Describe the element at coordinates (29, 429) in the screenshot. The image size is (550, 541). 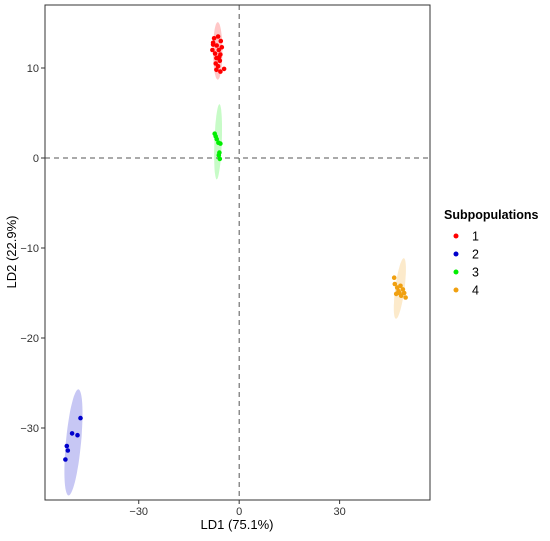
I see `y-tick-label: −30` at that location.